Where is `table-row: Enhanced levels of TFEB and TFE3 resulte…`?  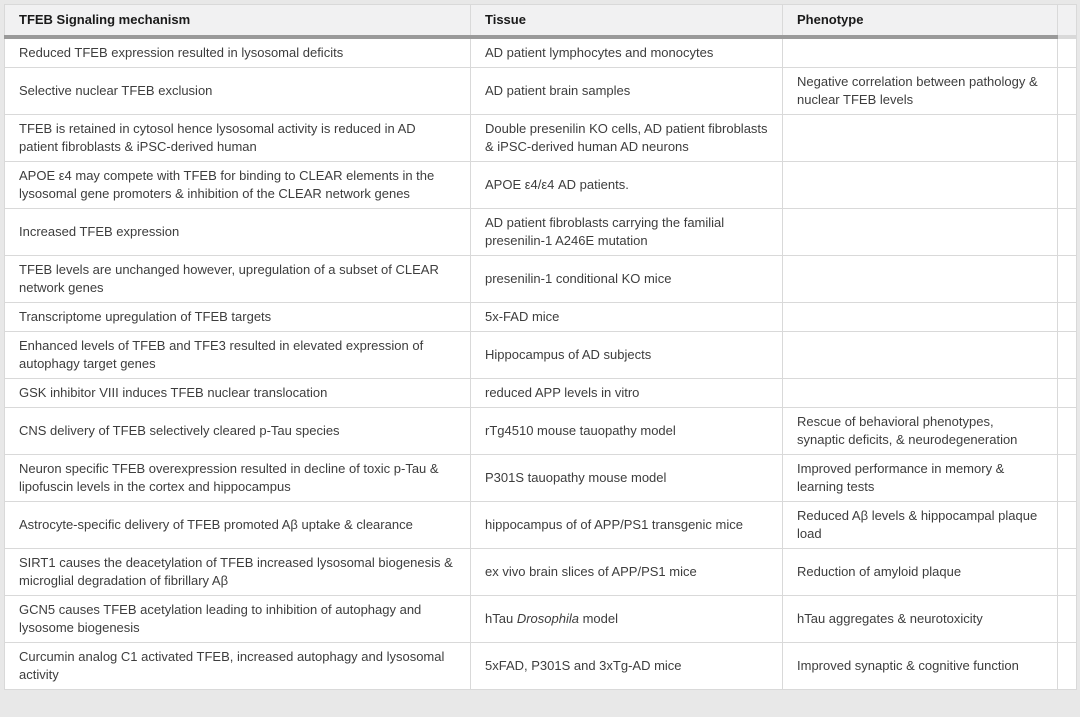
table-row: Enhanced levels of TFEB and TFE3 resulte… is located at coordinates (540, 355).